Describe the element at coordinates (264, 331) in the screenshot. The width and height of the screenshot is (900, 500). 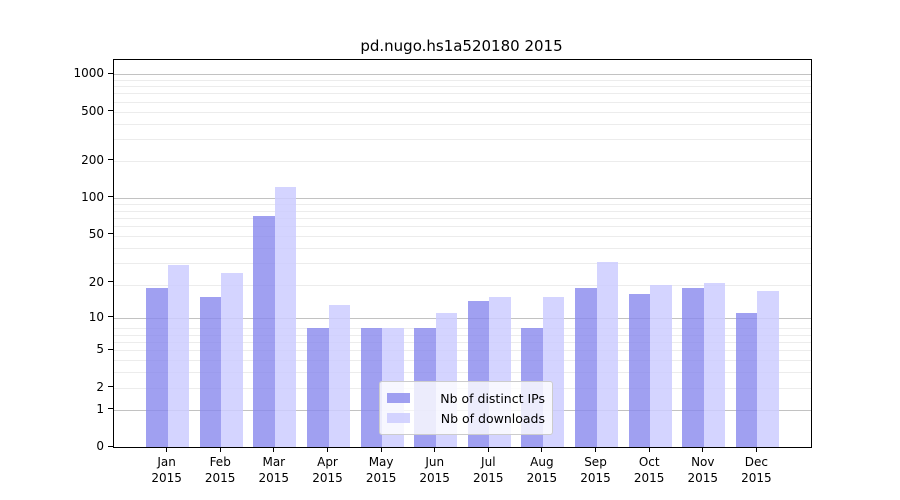
I see `bar-distinct-ips-mar` at that location.